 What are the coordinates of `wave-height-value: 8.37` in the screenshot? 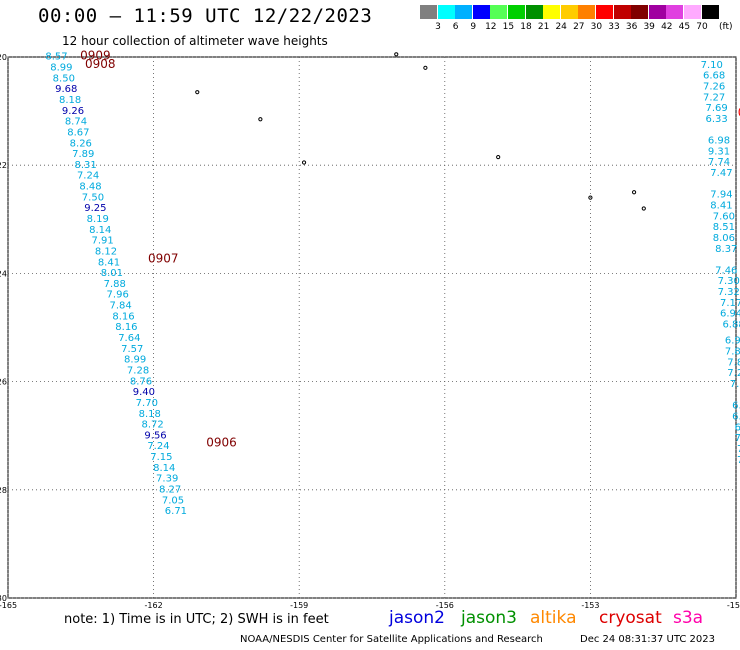 It's located at (726, 249).